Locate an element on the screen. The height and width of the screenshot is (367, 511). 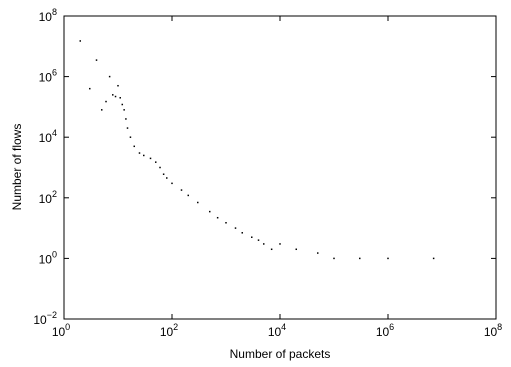
x-tick-label: 10⁶ is located at coordinates (385, 330).